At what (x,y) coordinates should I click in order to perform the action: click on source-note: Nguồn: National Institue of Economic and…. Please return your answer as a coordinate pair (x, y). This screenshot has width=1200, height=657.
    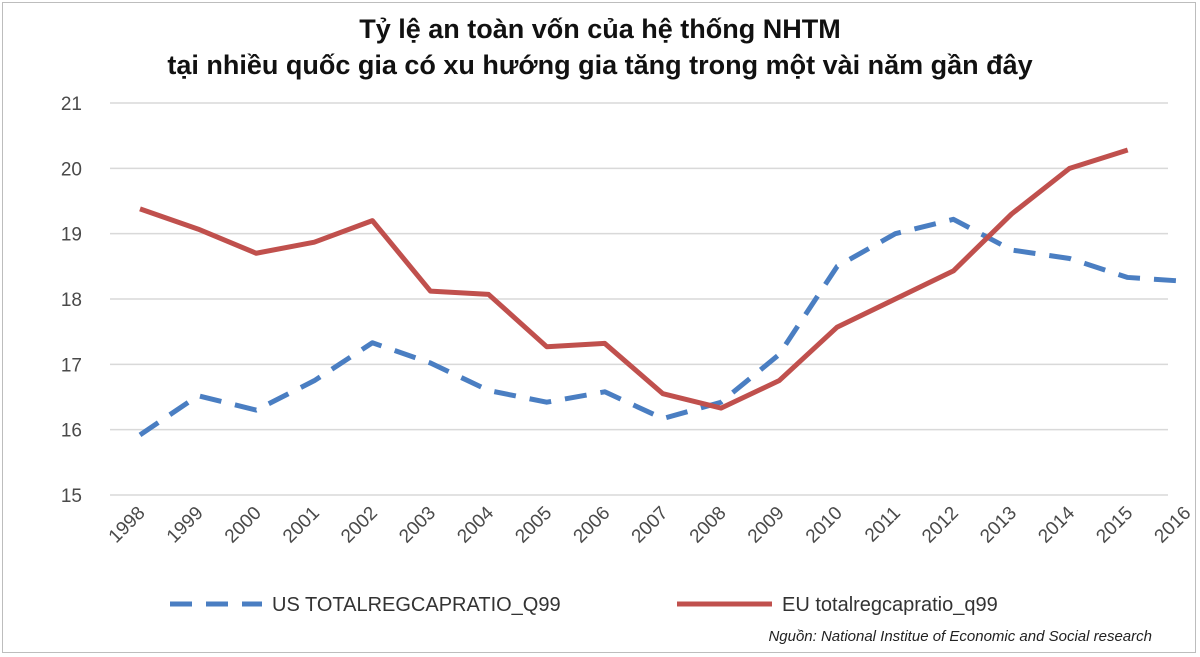
    Looking at the image, I should click on (960, 636).